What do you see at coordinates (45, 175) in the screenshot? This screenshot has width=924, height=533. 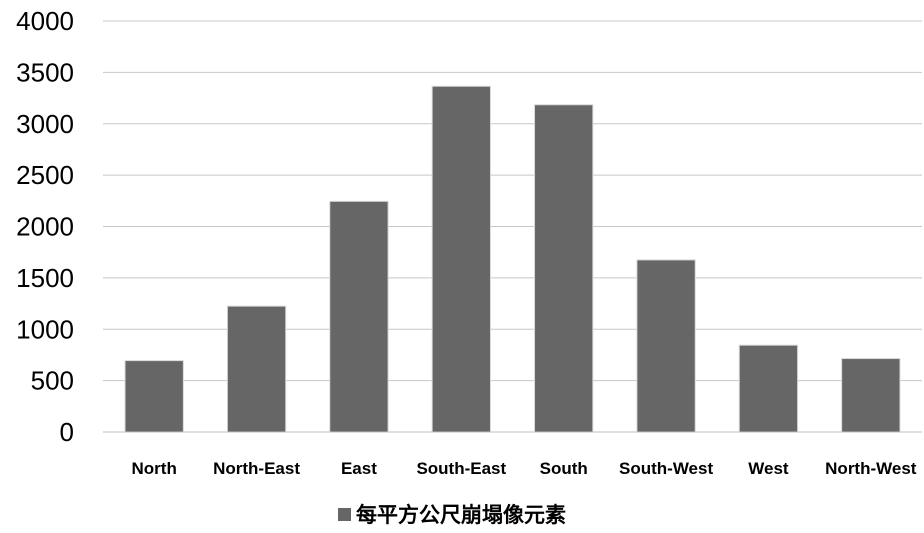 I see `y-tick-label: 2500` at bounding box center [45, 175].